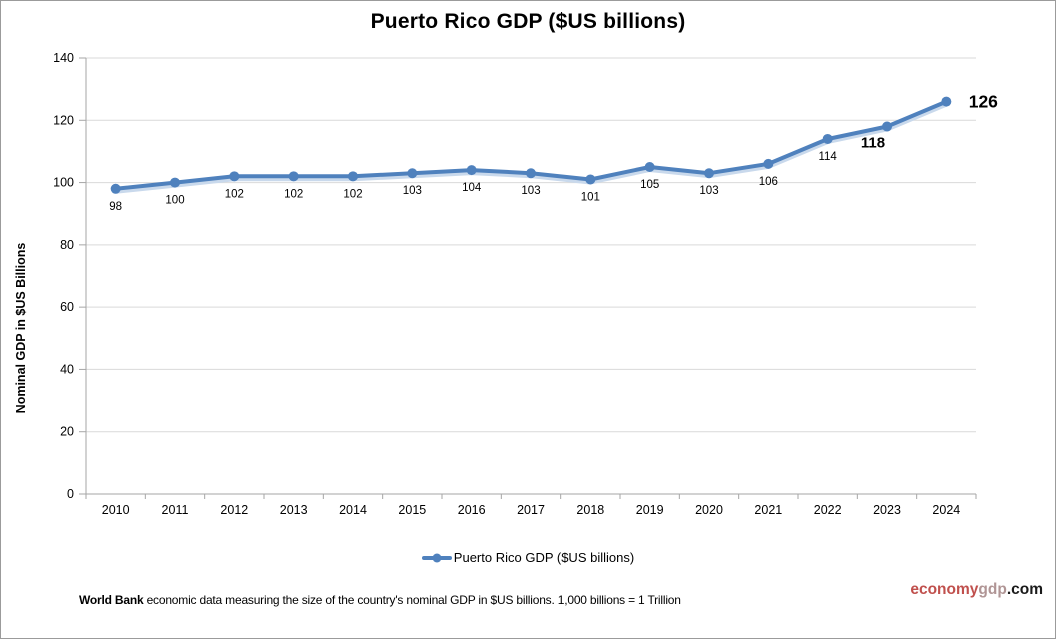 This screenshot has height=639, width=1056. I want to click on legend-label: Puerto Rico GDP ($US billions), so click(544, 557).